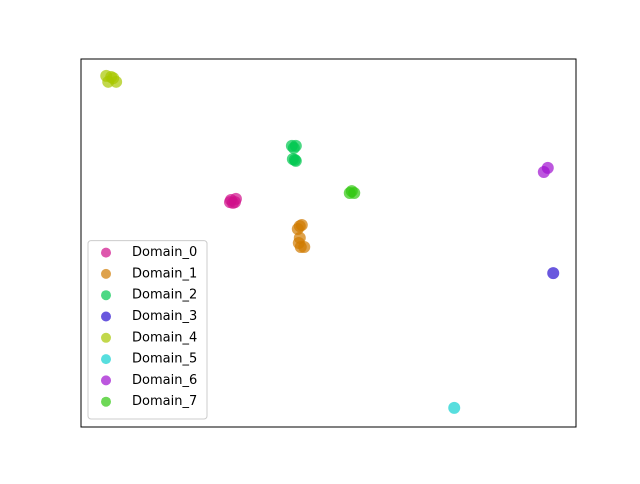 This screenshot has height=484, width=640. Describe the element at coordinates (164, 401) in the screenshot. I see `legend-label: Domain_7` at that location.